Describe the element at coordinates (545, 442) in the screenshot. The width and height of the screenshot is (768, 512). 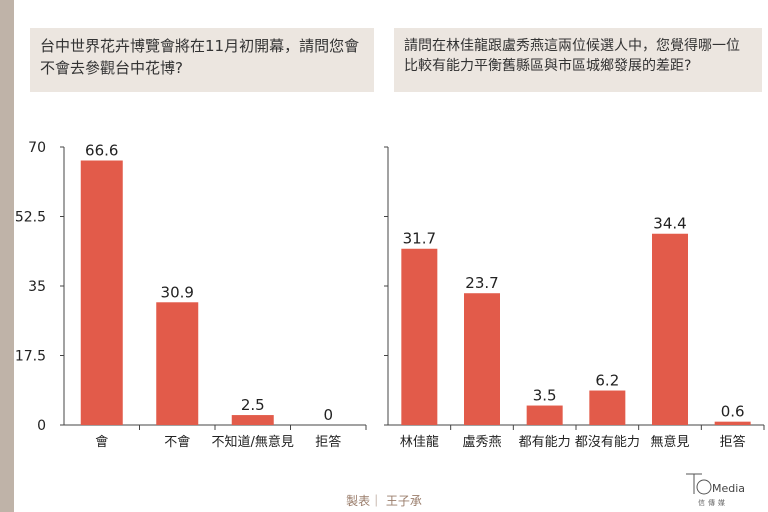
I see `category-label: 都有能力` at that location.